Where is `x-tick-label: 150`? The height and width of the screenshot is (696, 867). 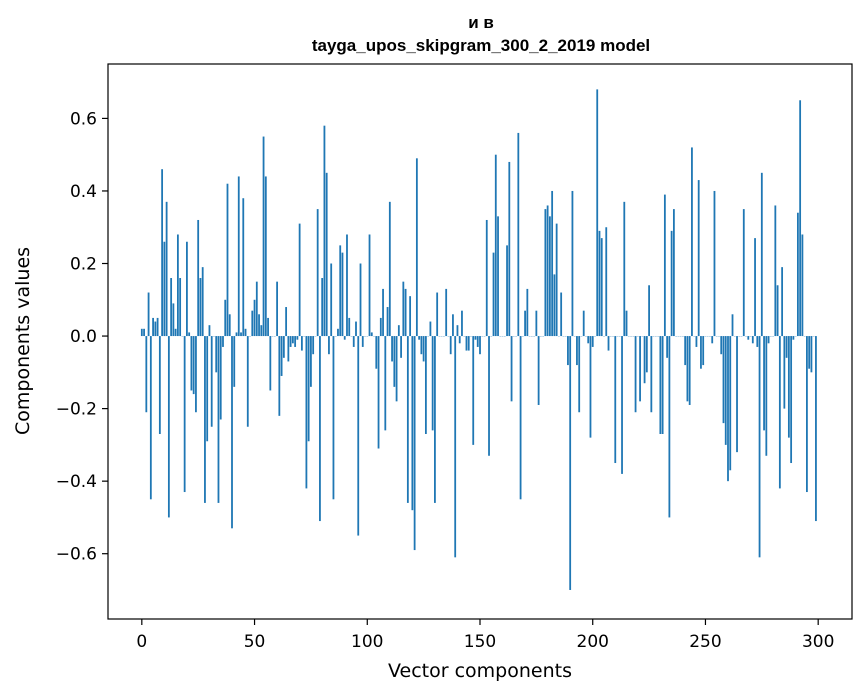 x-tick-label: 150 is located at coordinates (480, 642).